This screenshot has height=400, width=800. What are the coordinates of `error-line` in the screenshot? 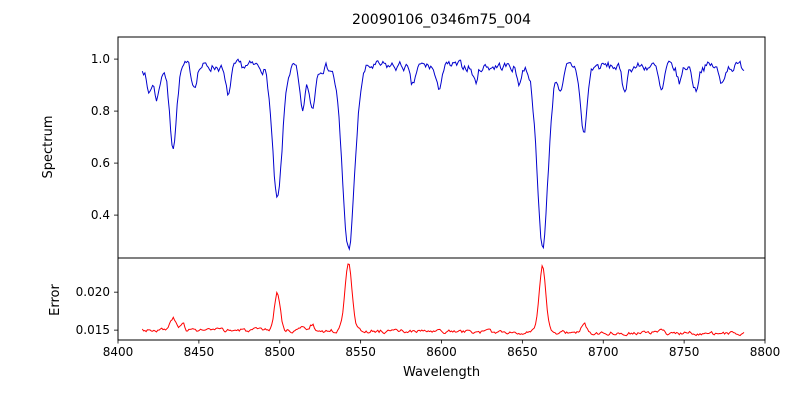 It's located at (443, 300).